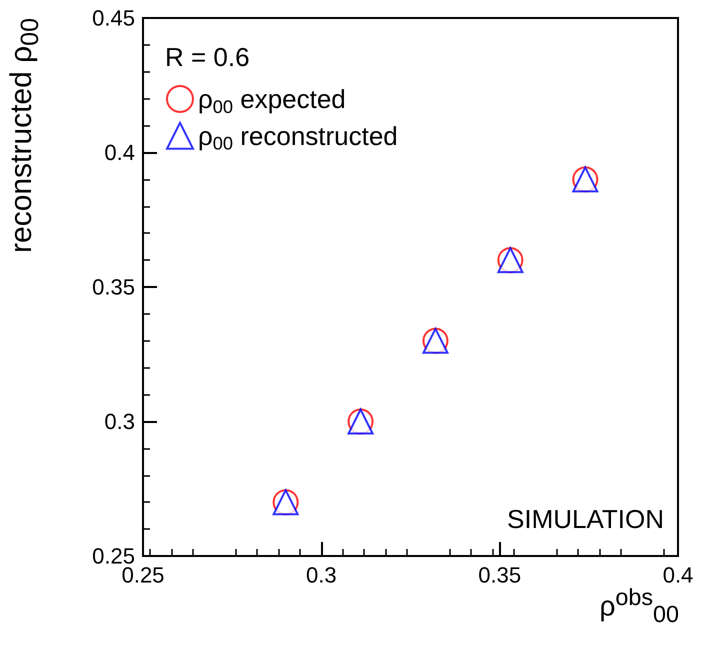 This screenshot has width=719, height=655. I want to click on annotation: SIMULATION, so click(585, 519).